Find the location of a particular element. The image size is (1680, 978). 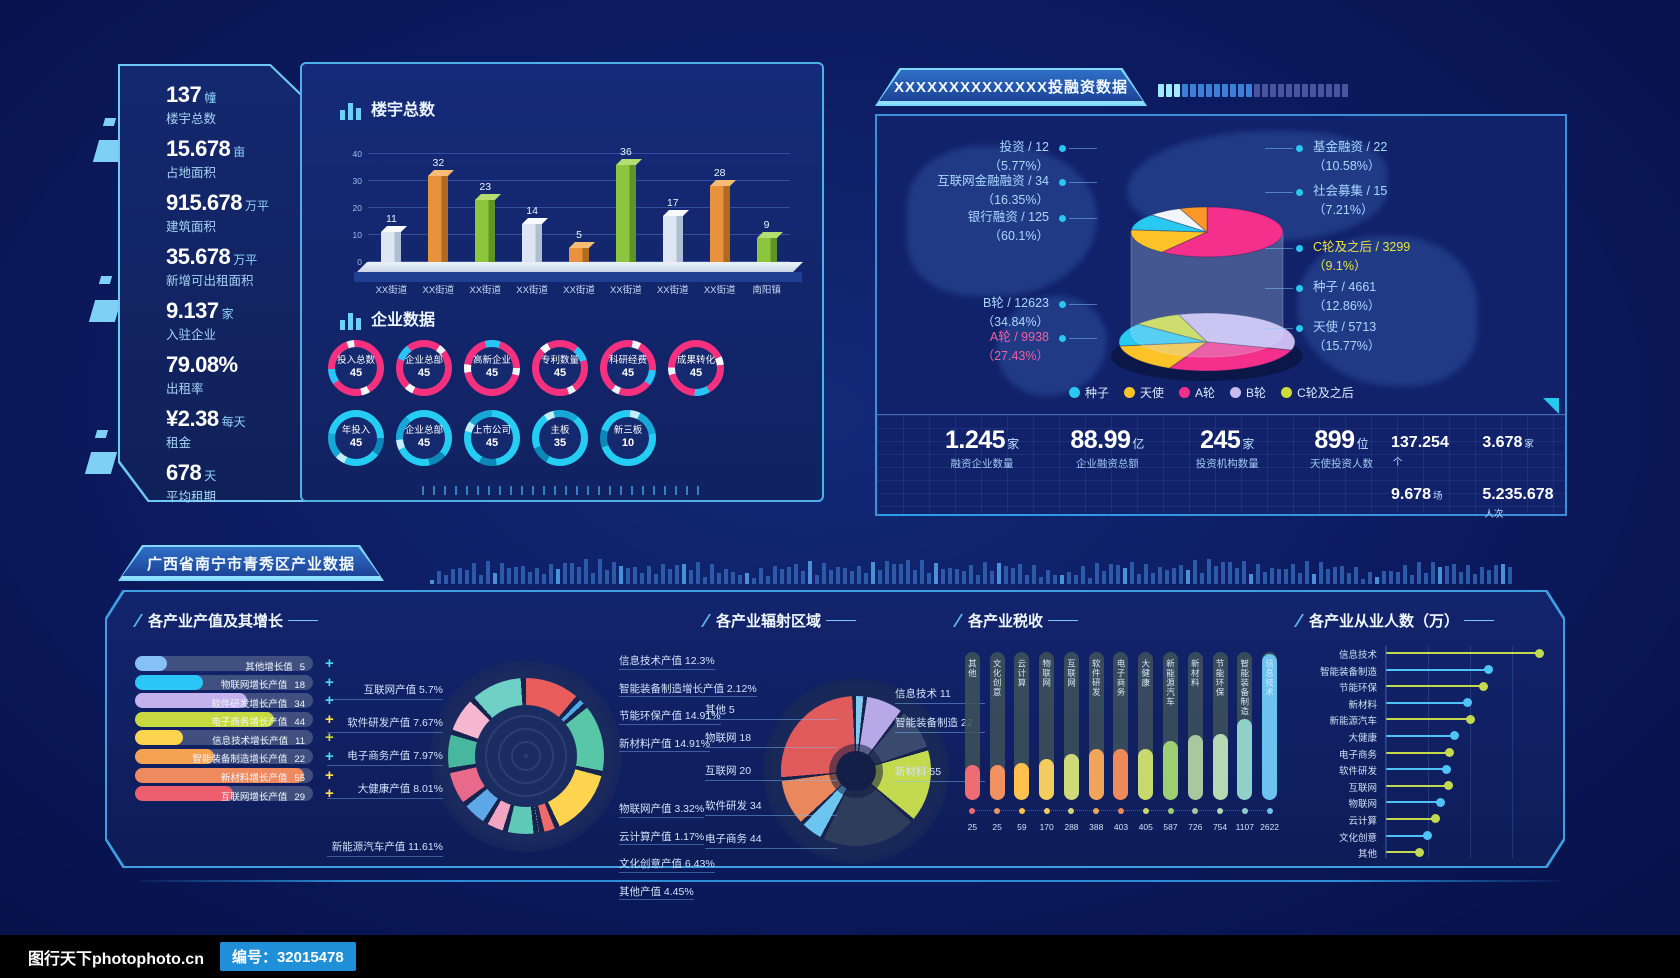

stat-item: 9.137 家入驻企业 is located at coordinates (217, 320).